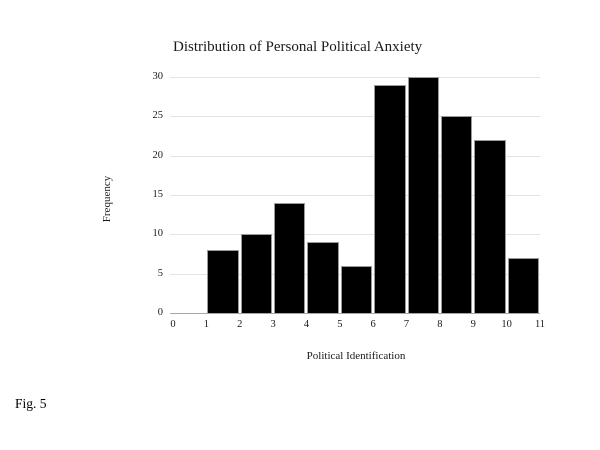  Describe the element at coordinates (506, 324) in the screenshot. I see `x-tick-label-10: 10` at that location.